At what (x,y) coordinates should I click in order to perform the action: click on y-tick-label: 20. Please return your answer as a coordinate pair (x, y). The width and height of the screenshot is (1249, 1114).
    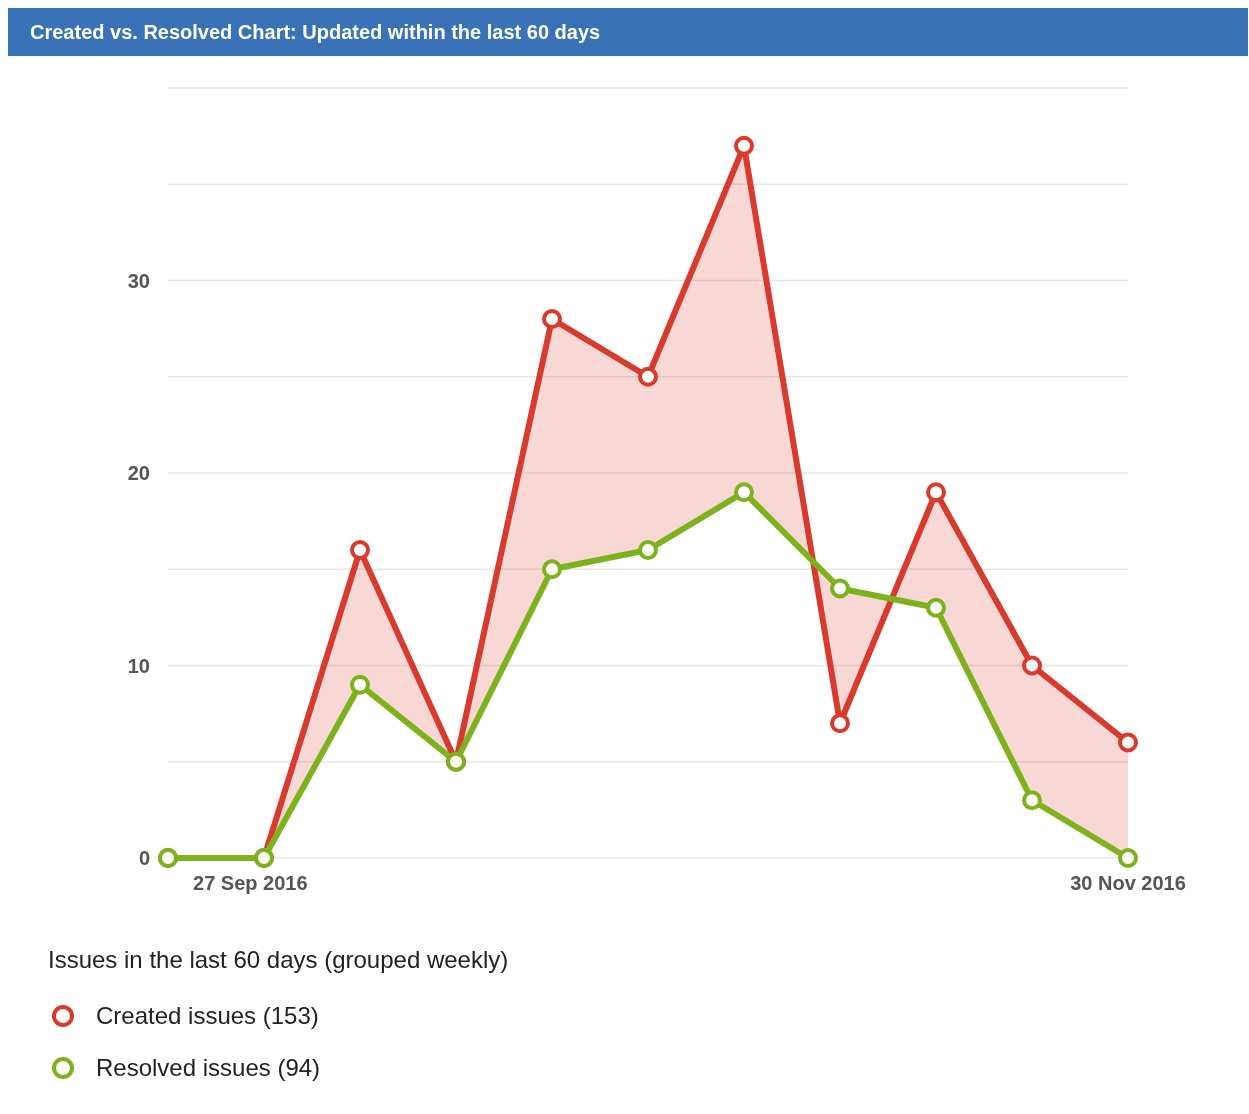
    Looking at the image, I should click on (138, 473).